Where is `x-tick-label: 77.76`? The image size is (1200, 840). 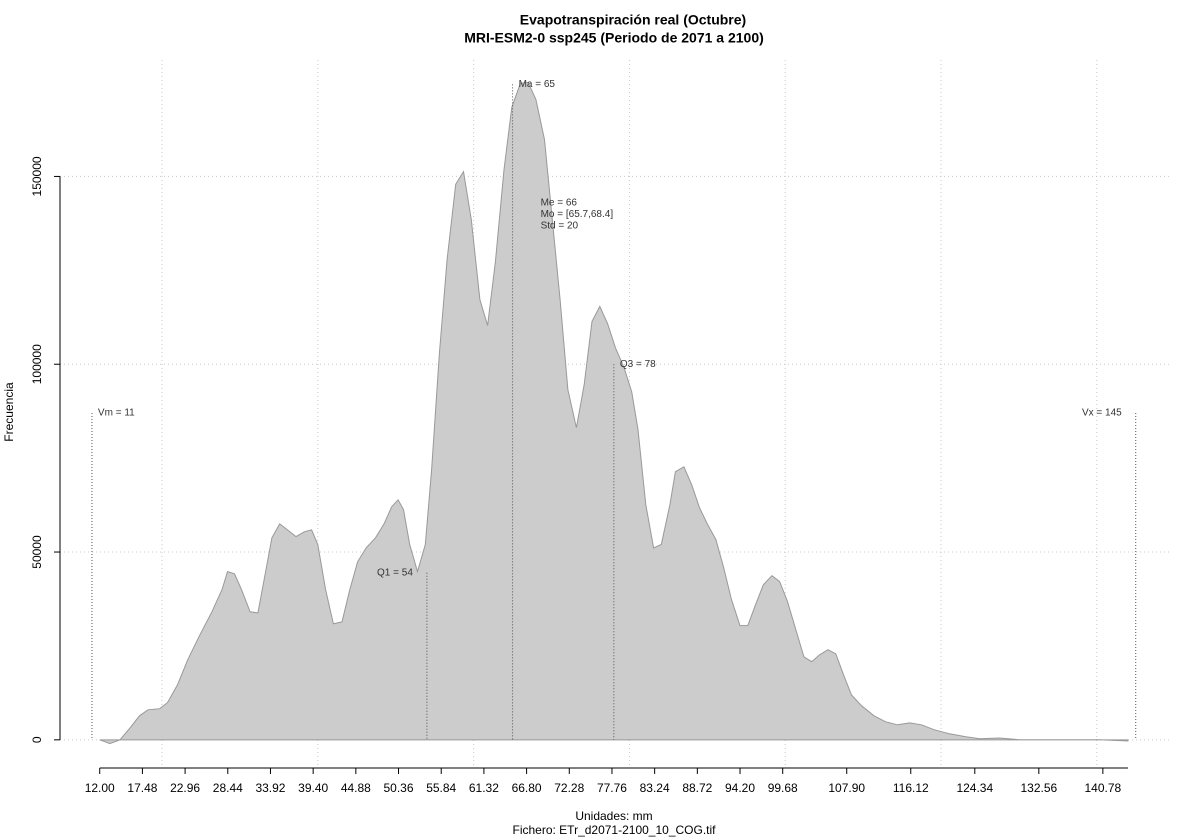
x-tick-label: 77.76 is located at coordinates (612, 788).